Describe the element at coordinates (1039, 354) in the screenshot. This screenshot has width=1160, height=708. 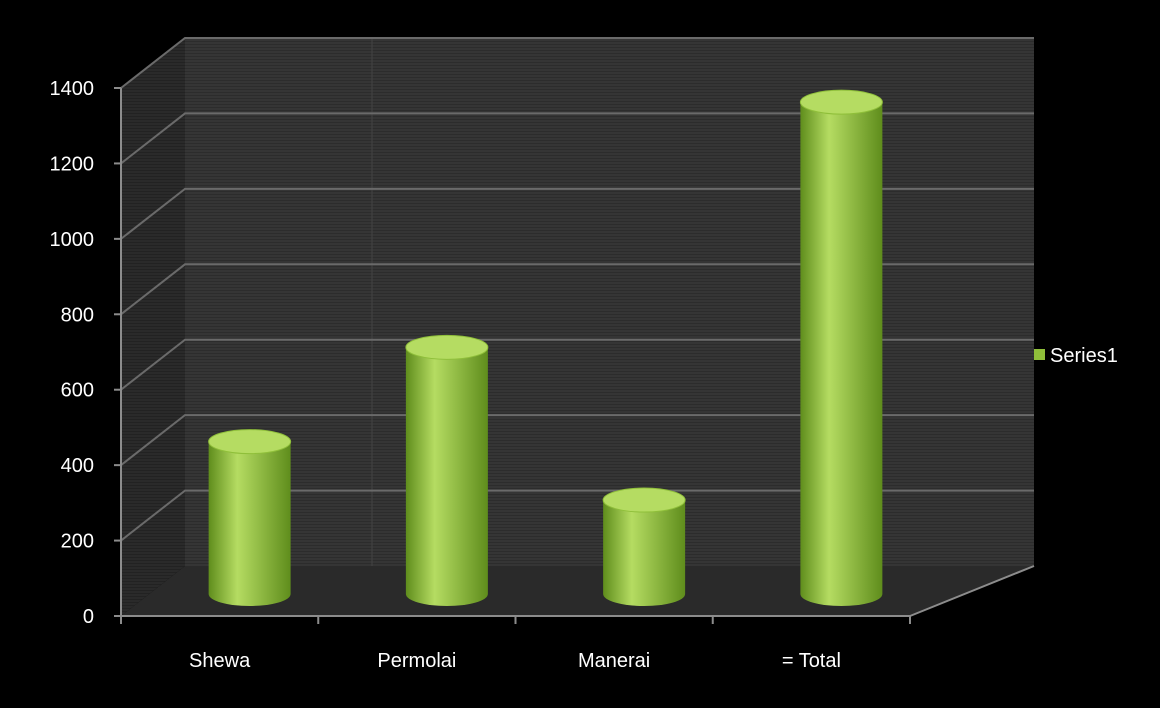
I see `legend-swatch` at that location.